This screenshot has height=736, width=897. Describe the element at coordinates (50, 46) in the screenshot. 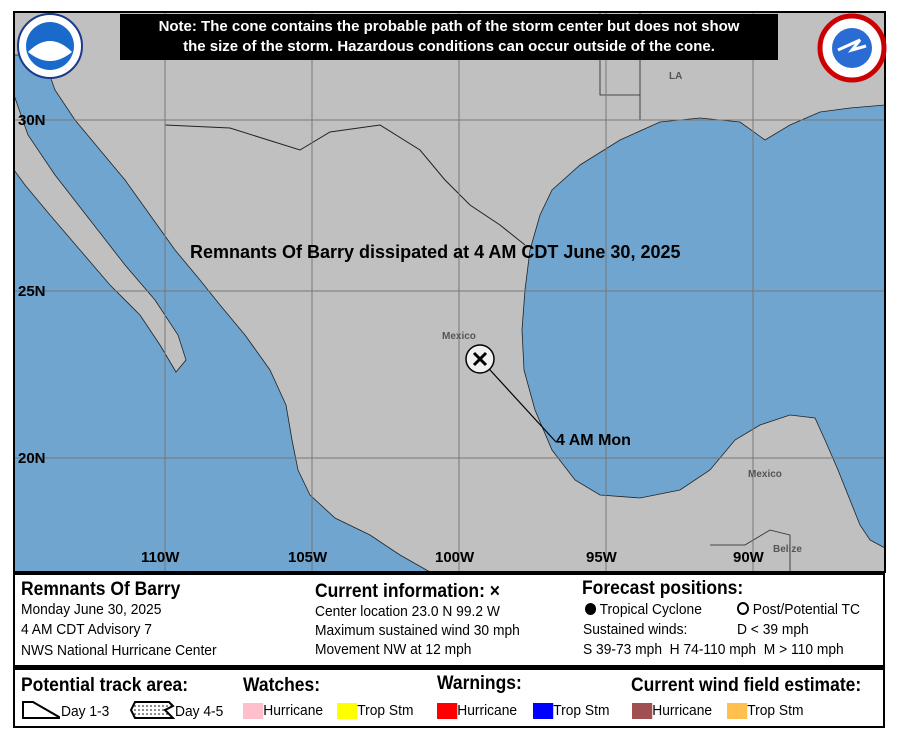

I see `noaa-logo` at that location.